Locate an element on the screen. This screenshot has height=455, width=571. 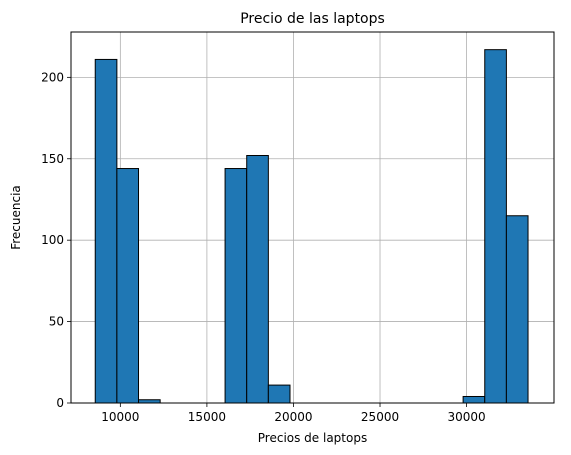
x-tick-label: 15000 is located at coordinates (207, 417).